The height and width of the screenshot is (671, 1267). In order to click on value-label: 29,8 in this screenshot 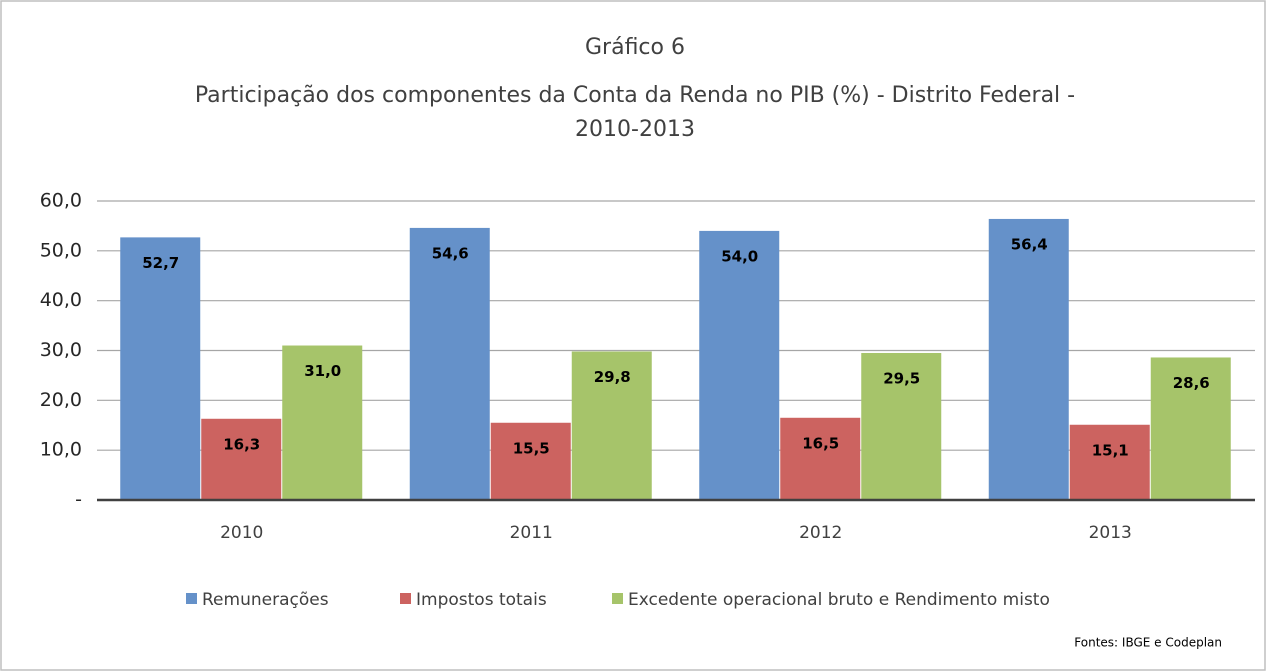, I will do `click(612, 377)`.